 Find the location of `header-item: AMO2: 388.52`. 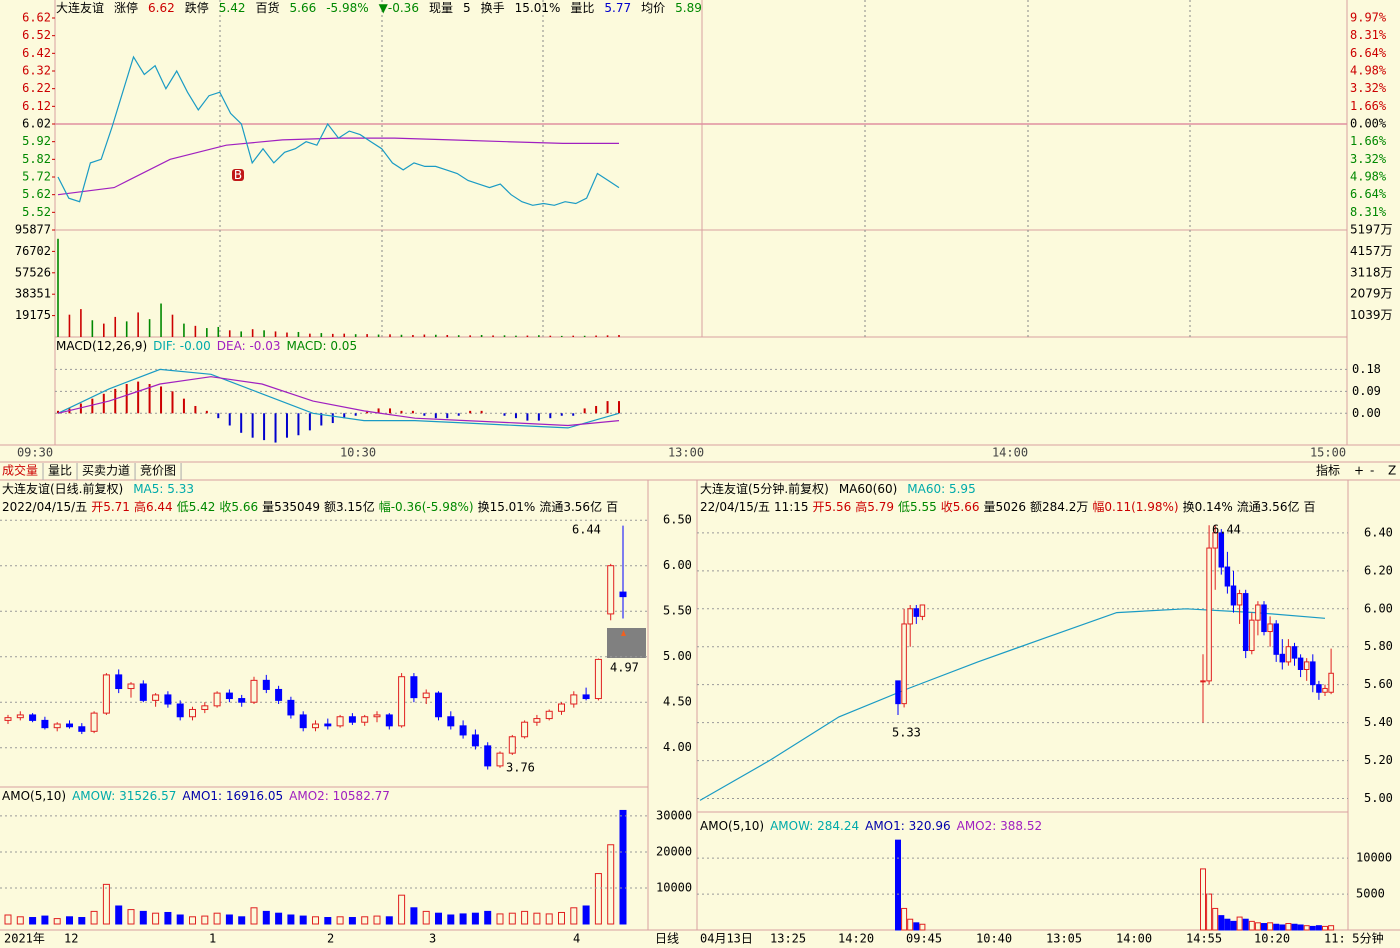

header-item: AMO2: 388.52 is located at coordinates (1000, 826).